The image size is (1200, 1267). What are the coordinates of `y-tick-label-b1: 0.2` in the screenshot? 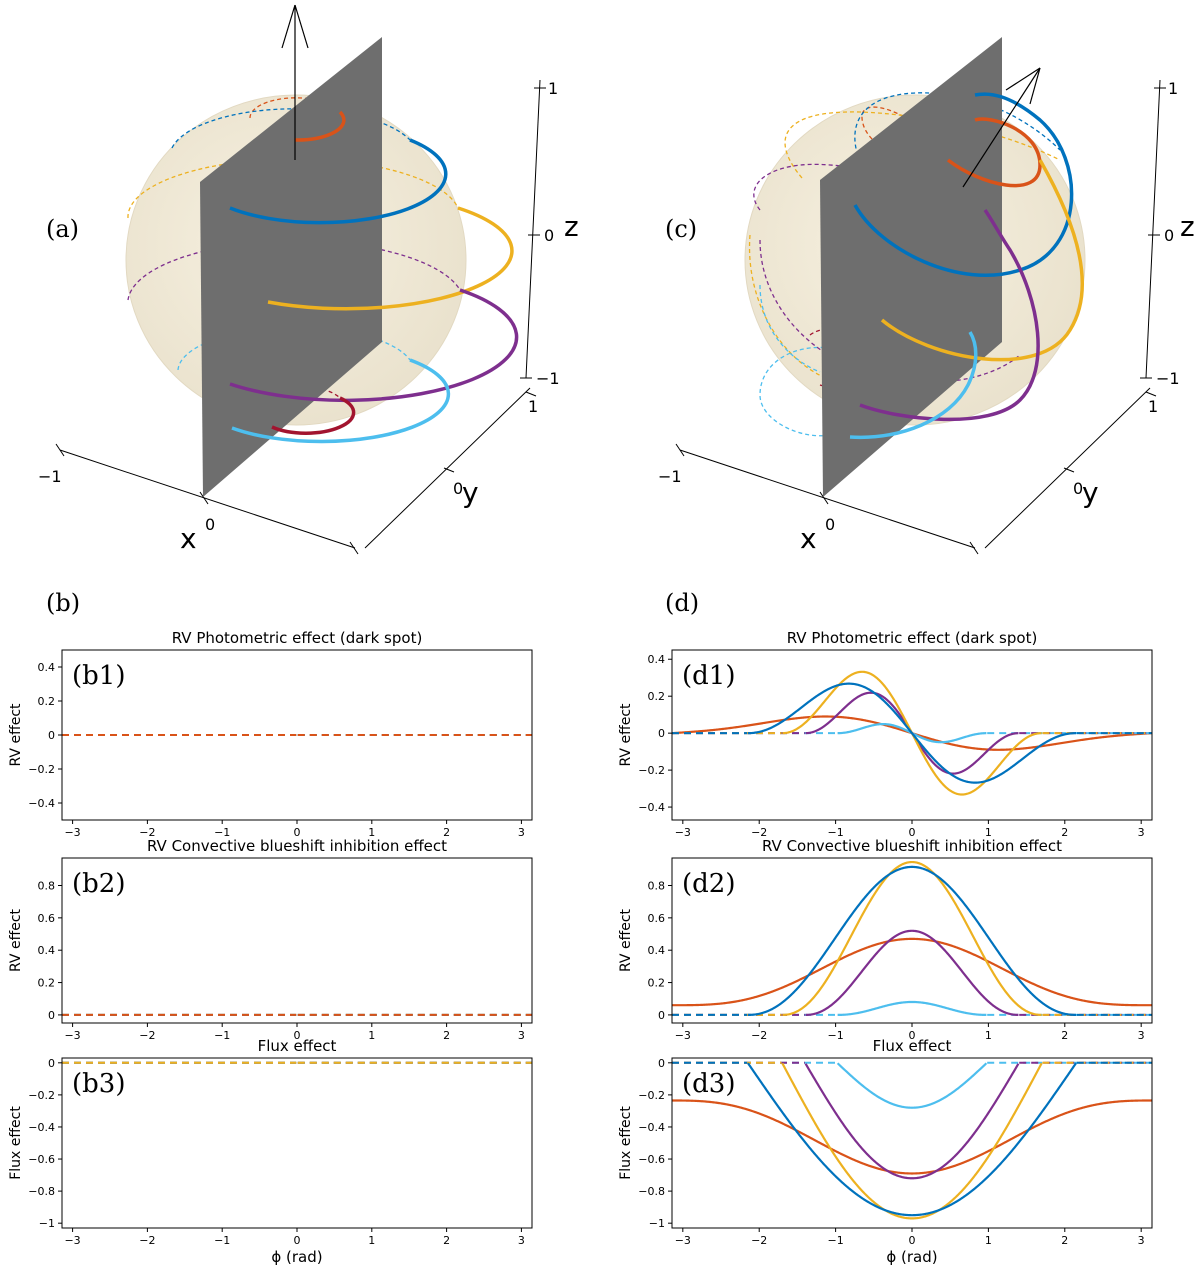 It's located at (47, 701).